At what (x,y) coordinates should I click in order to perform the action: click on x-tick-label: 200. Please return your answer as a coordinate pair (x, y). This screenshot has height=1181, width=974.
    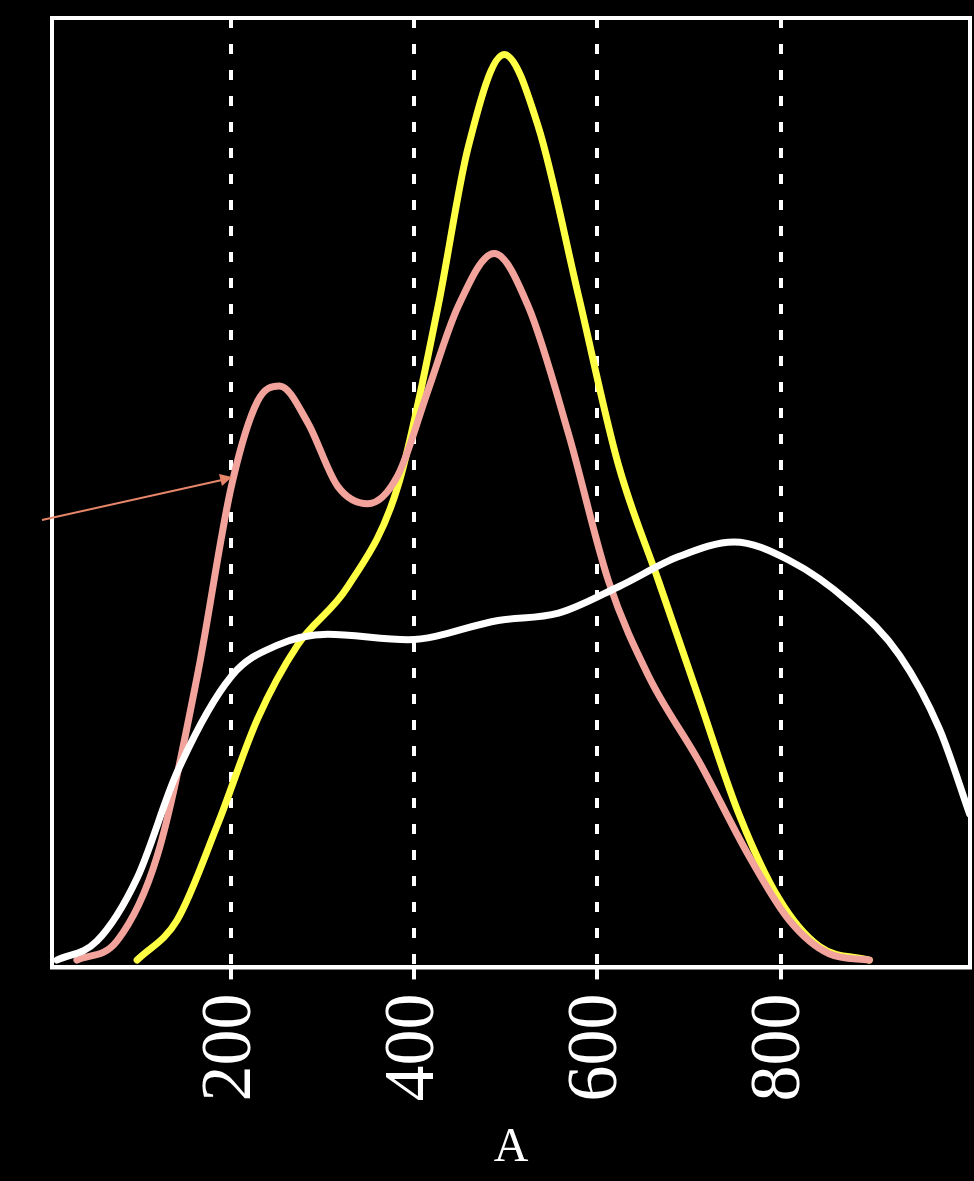
    Looking at the image, I should click on (226, 1047).